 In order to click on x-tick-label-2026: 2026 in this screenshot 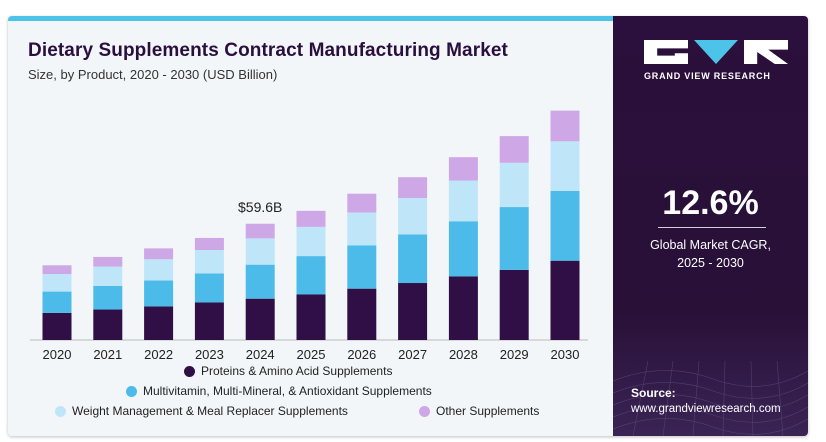, I will do `click(361, 354)`.